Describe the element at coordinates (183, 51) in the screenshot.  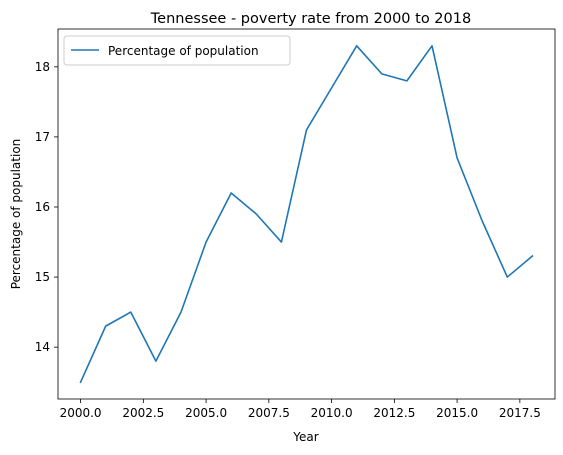
I see `legend-label: Percentage of population` at that location.